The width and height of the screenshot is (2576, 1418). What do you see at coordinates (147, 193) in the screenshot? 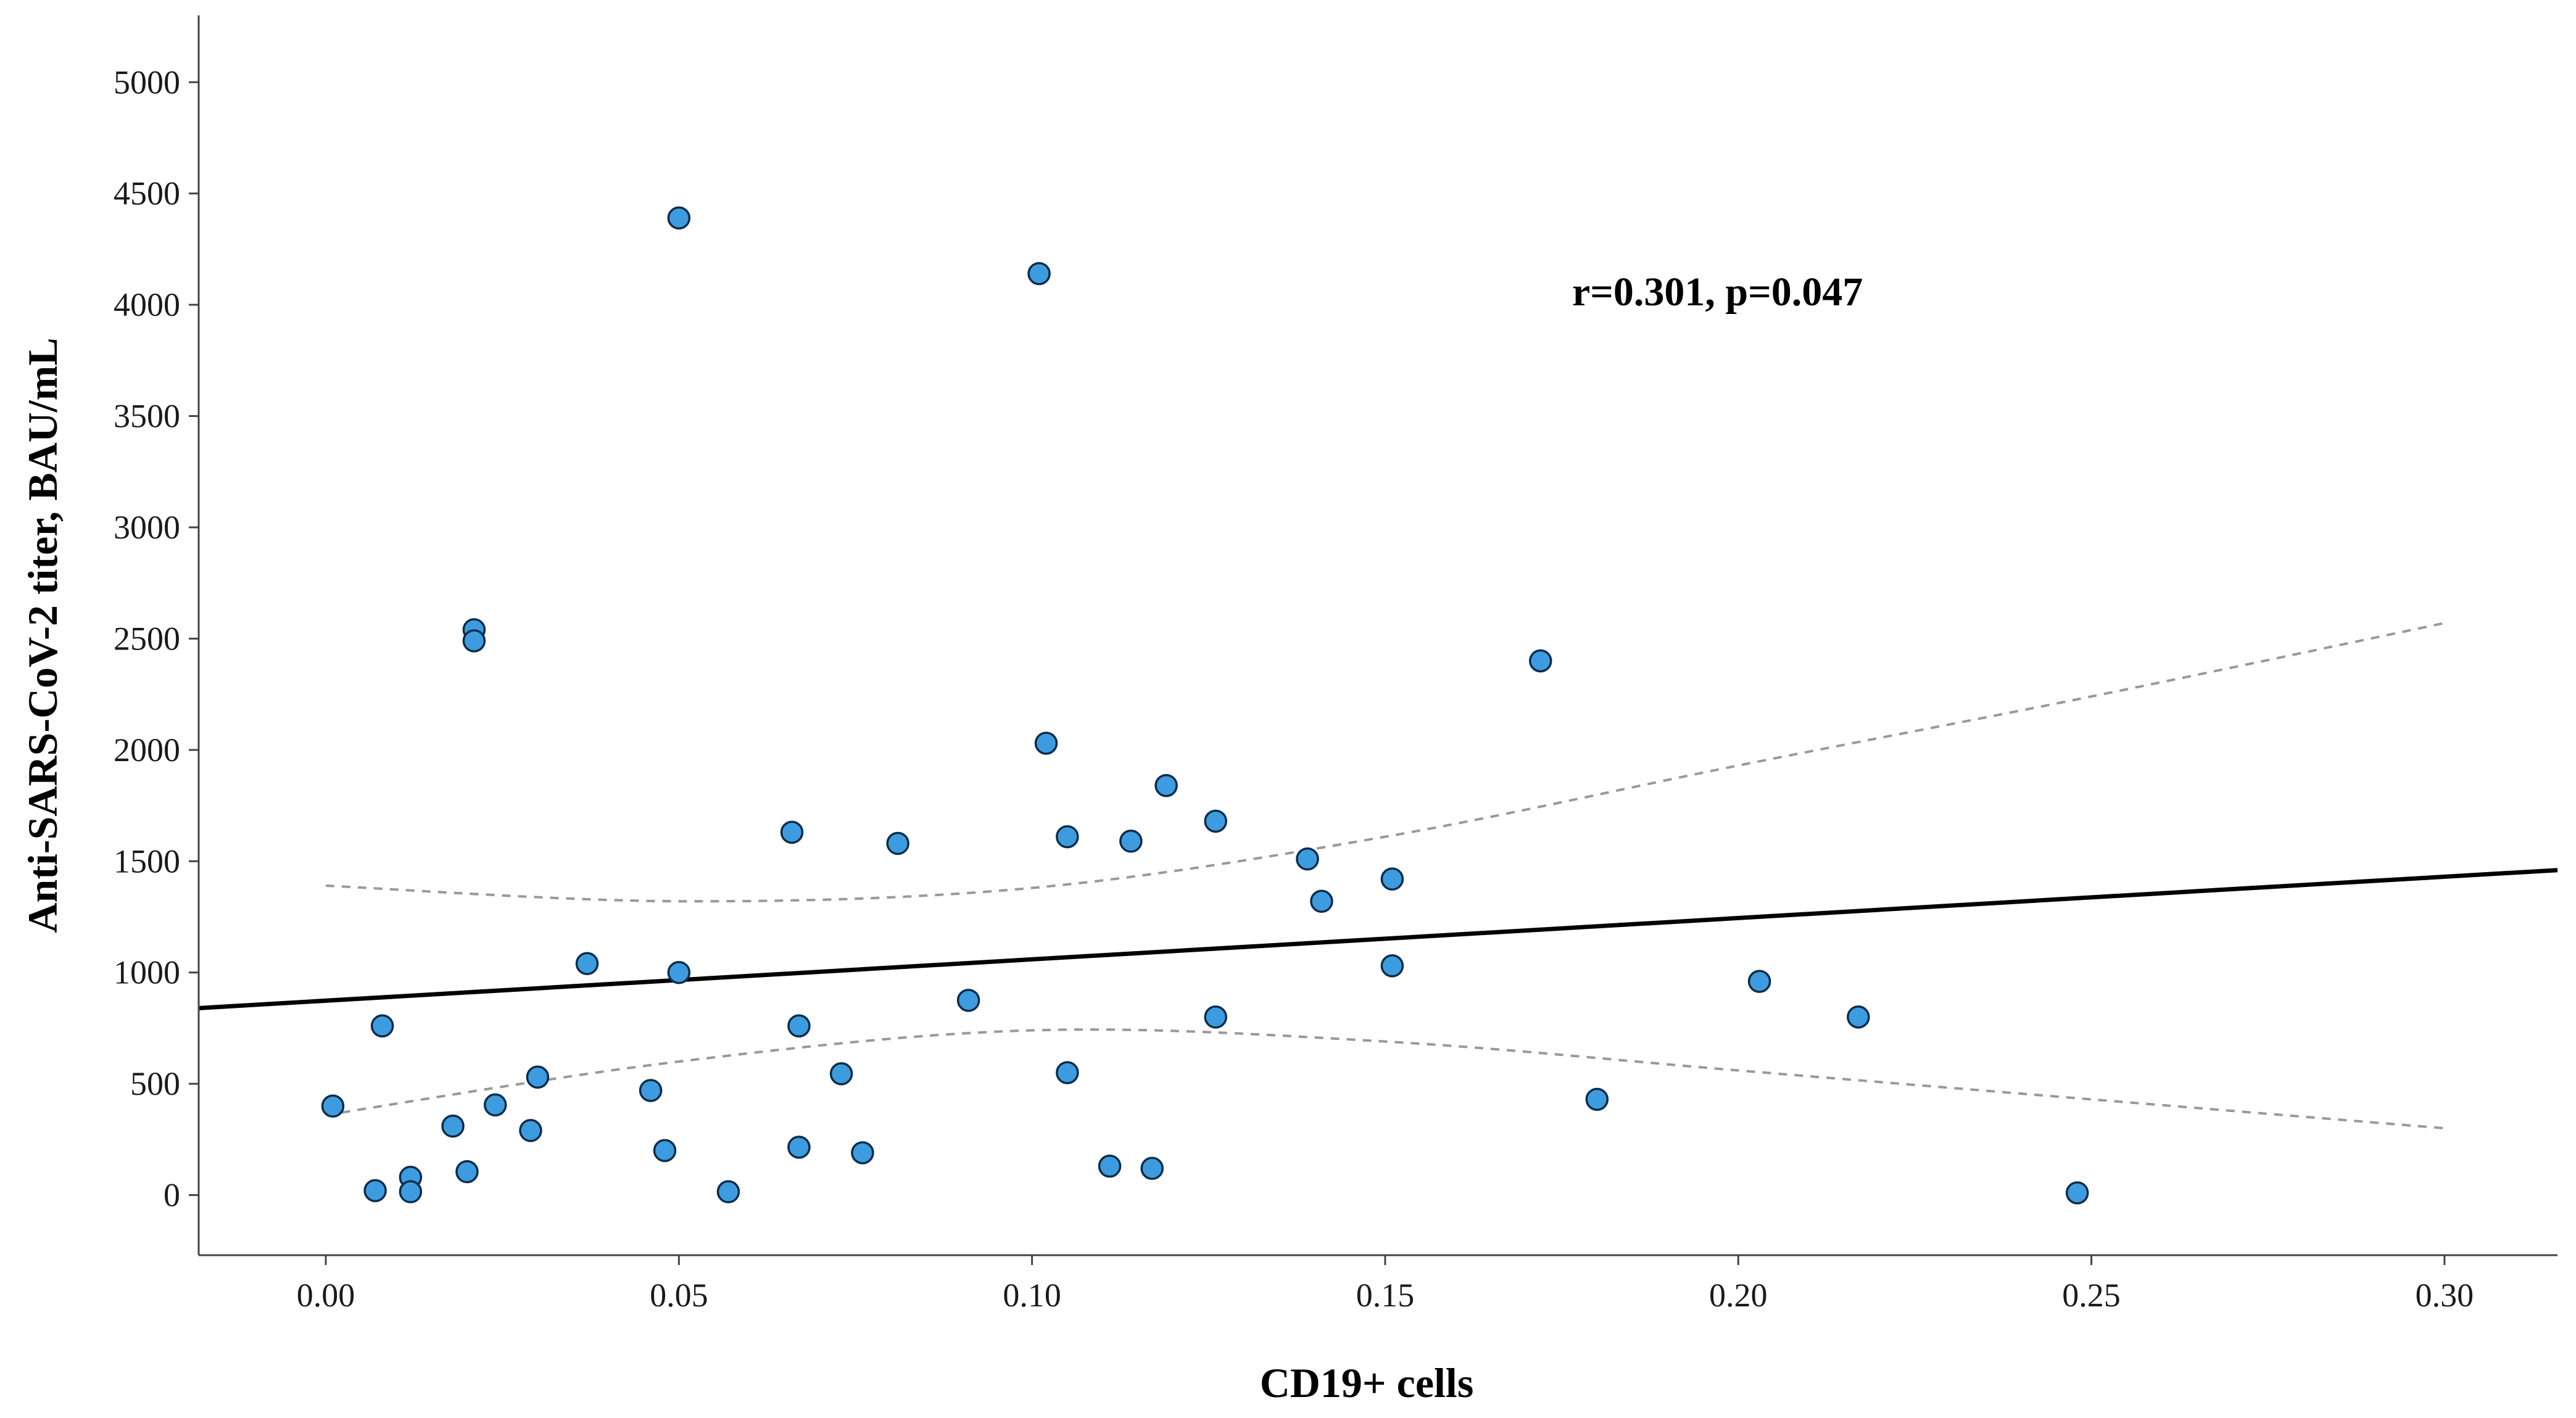
I see `y-tick-label: 4500` at bounding box center [147, 193].